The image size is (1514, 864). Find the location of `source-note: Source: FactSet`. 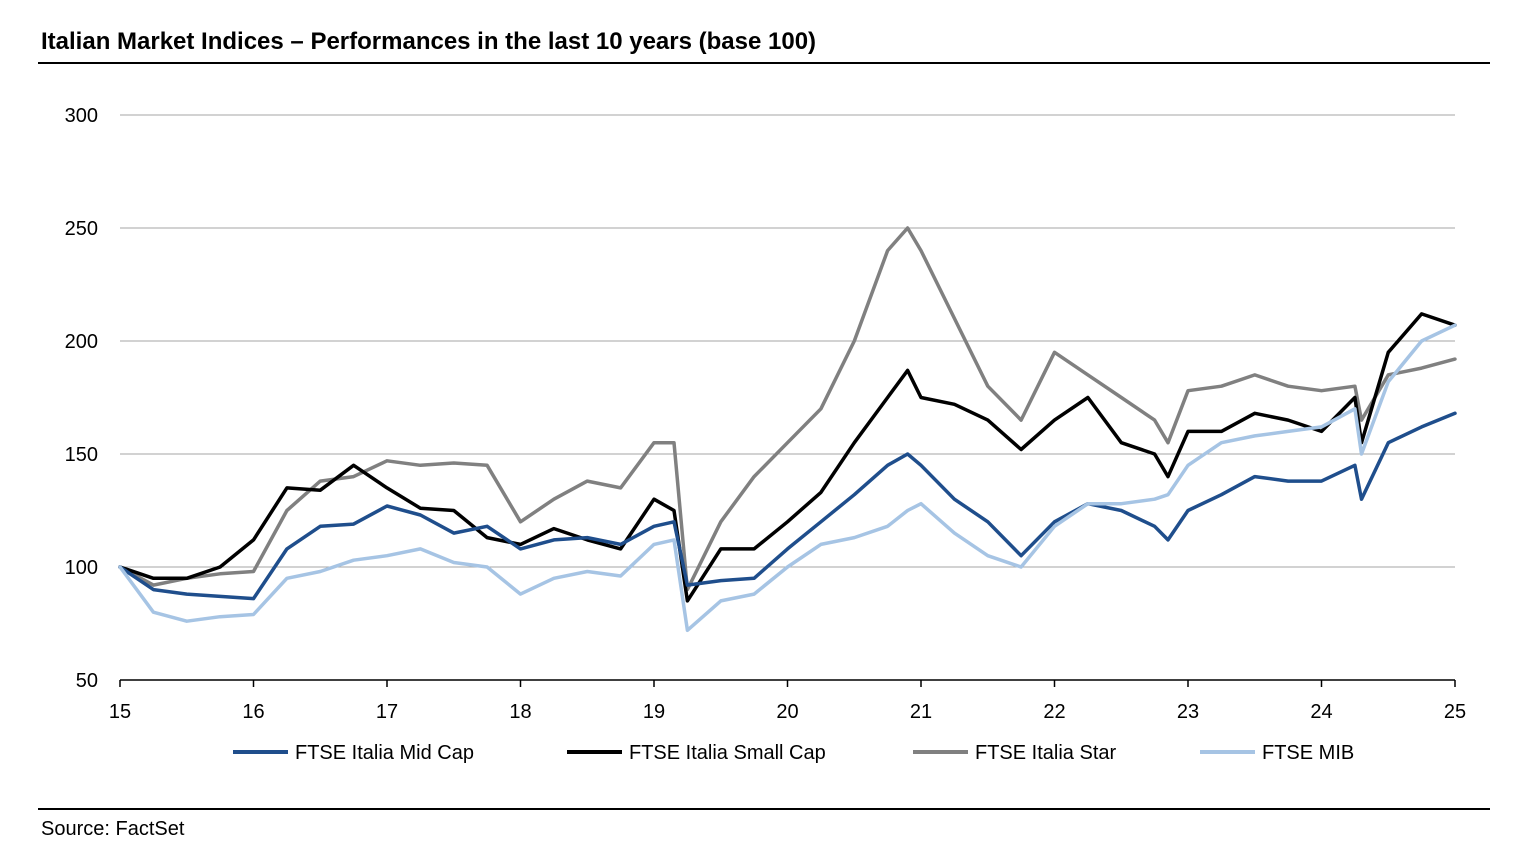

source-note: Source: FactSet is located at coordinates (113, 829).